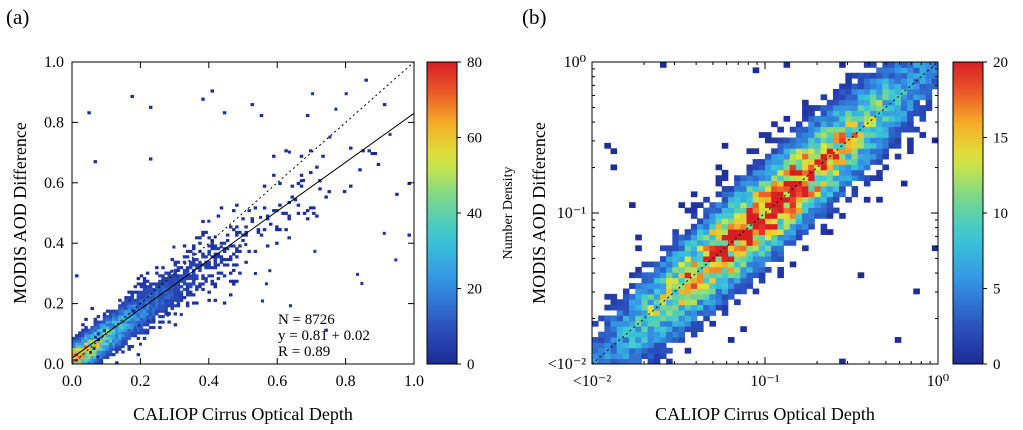  Describe the element at coordinates (997, 290) in the screenshot. I see `colorbar-tick-label: 5` at that location.